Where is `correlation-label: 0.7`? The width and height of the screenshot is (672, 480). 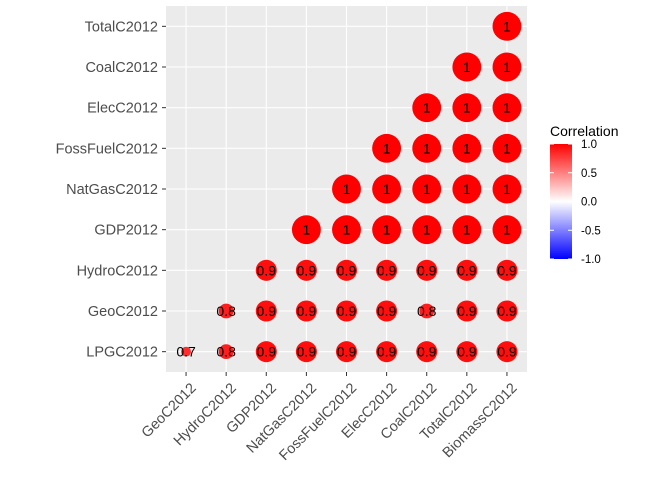
correlation-label: 0.7 is located at coordinates (186, 352).